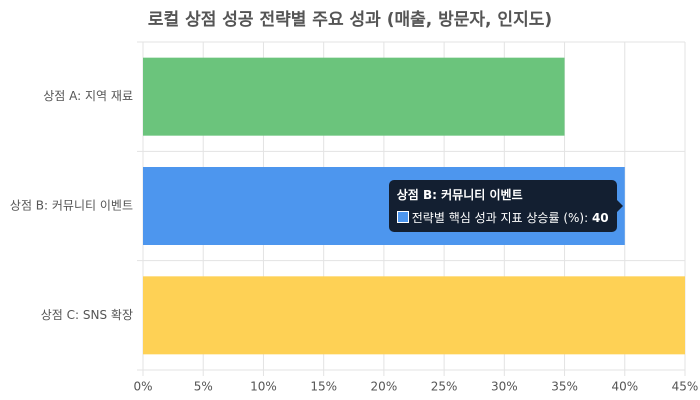 The width and height of the screenshot is (700, 400). What do you see at coordinates (350, 20) in the screenshot?
I see `chart-title: 로컬 상점 성공 전략별 주요 성과 (매출, 방문자, 인지도)` at bounding box center [350, 20].